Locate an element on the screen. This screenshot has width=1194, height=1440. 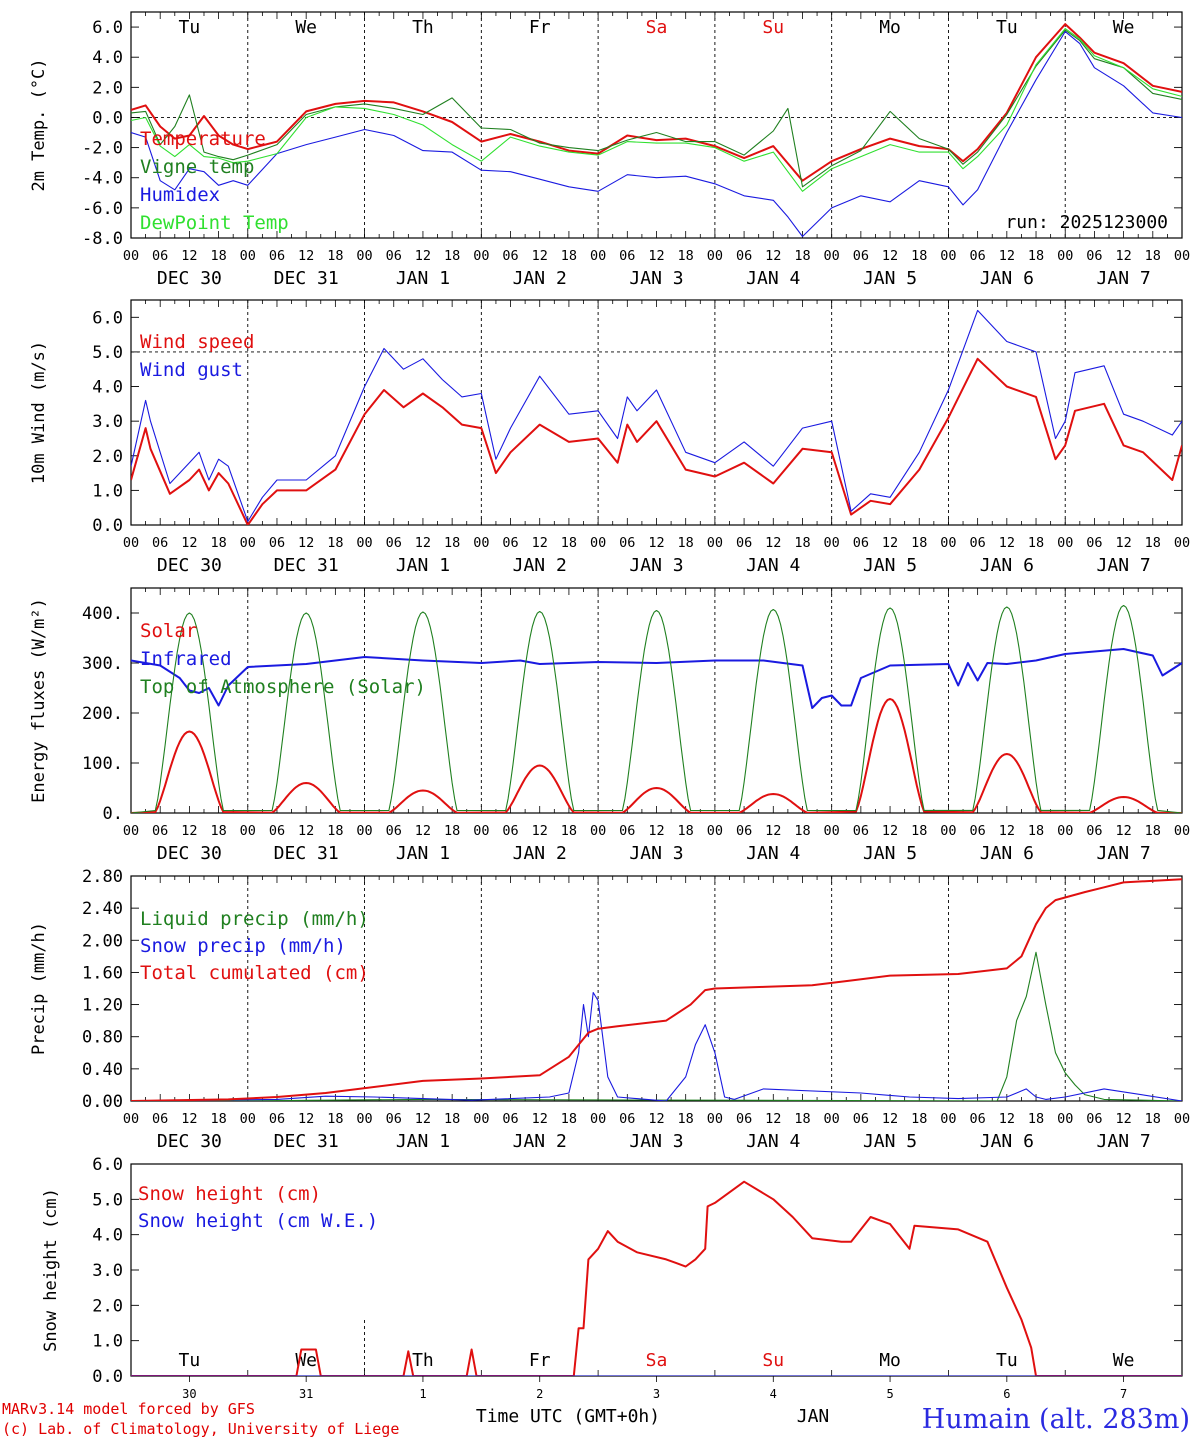
y-tick-label: 2.80 is located at coordinates (102, 877).